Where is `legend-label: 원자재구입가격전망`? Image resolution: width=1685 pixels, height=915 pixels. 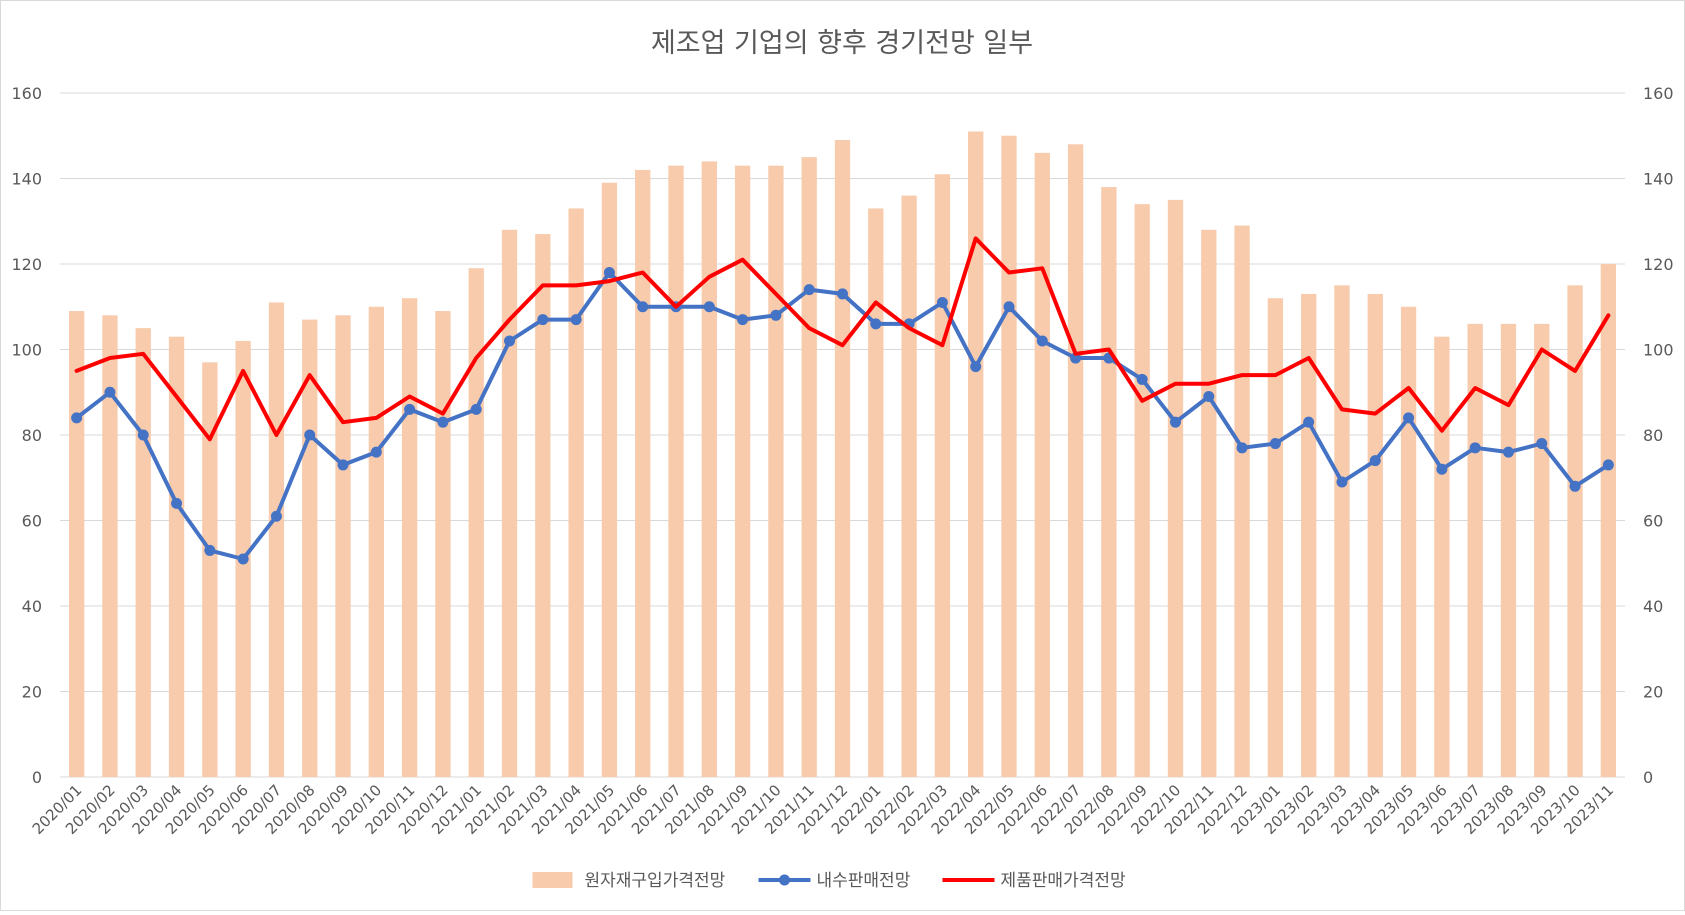 legend-label: 원자재구입가격전망 is located at coordinates (655, 881).